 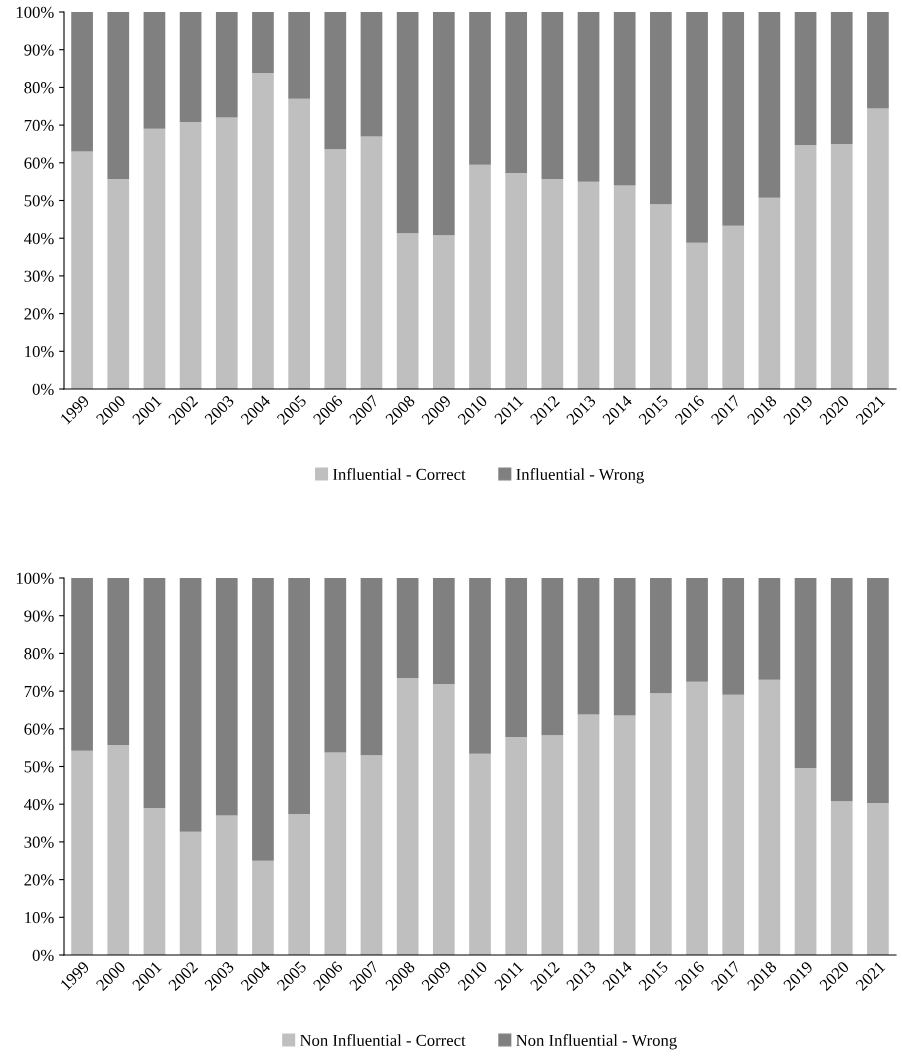 What do you see at coordinates (382, 1040) in the screenshot?
I see `legend-label: Non Influential - Correct` at bounding box center [382, 1040].